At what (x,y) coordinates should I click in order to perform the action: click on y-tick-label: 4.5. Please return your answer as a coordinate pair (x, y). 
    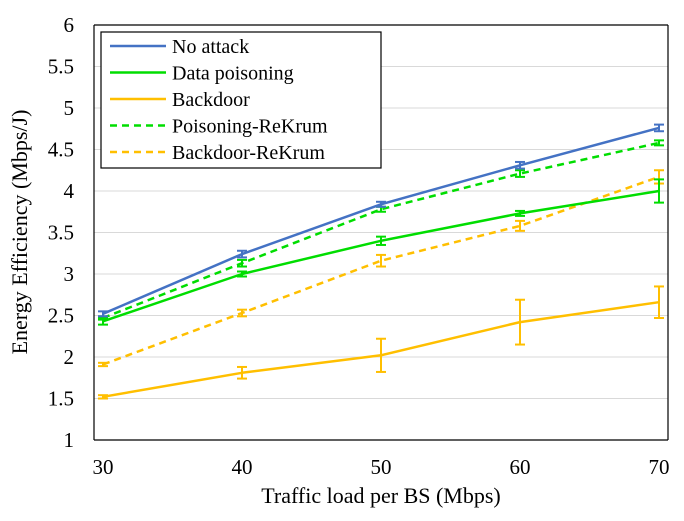
    Looking at the image, I should click on (61, 150).